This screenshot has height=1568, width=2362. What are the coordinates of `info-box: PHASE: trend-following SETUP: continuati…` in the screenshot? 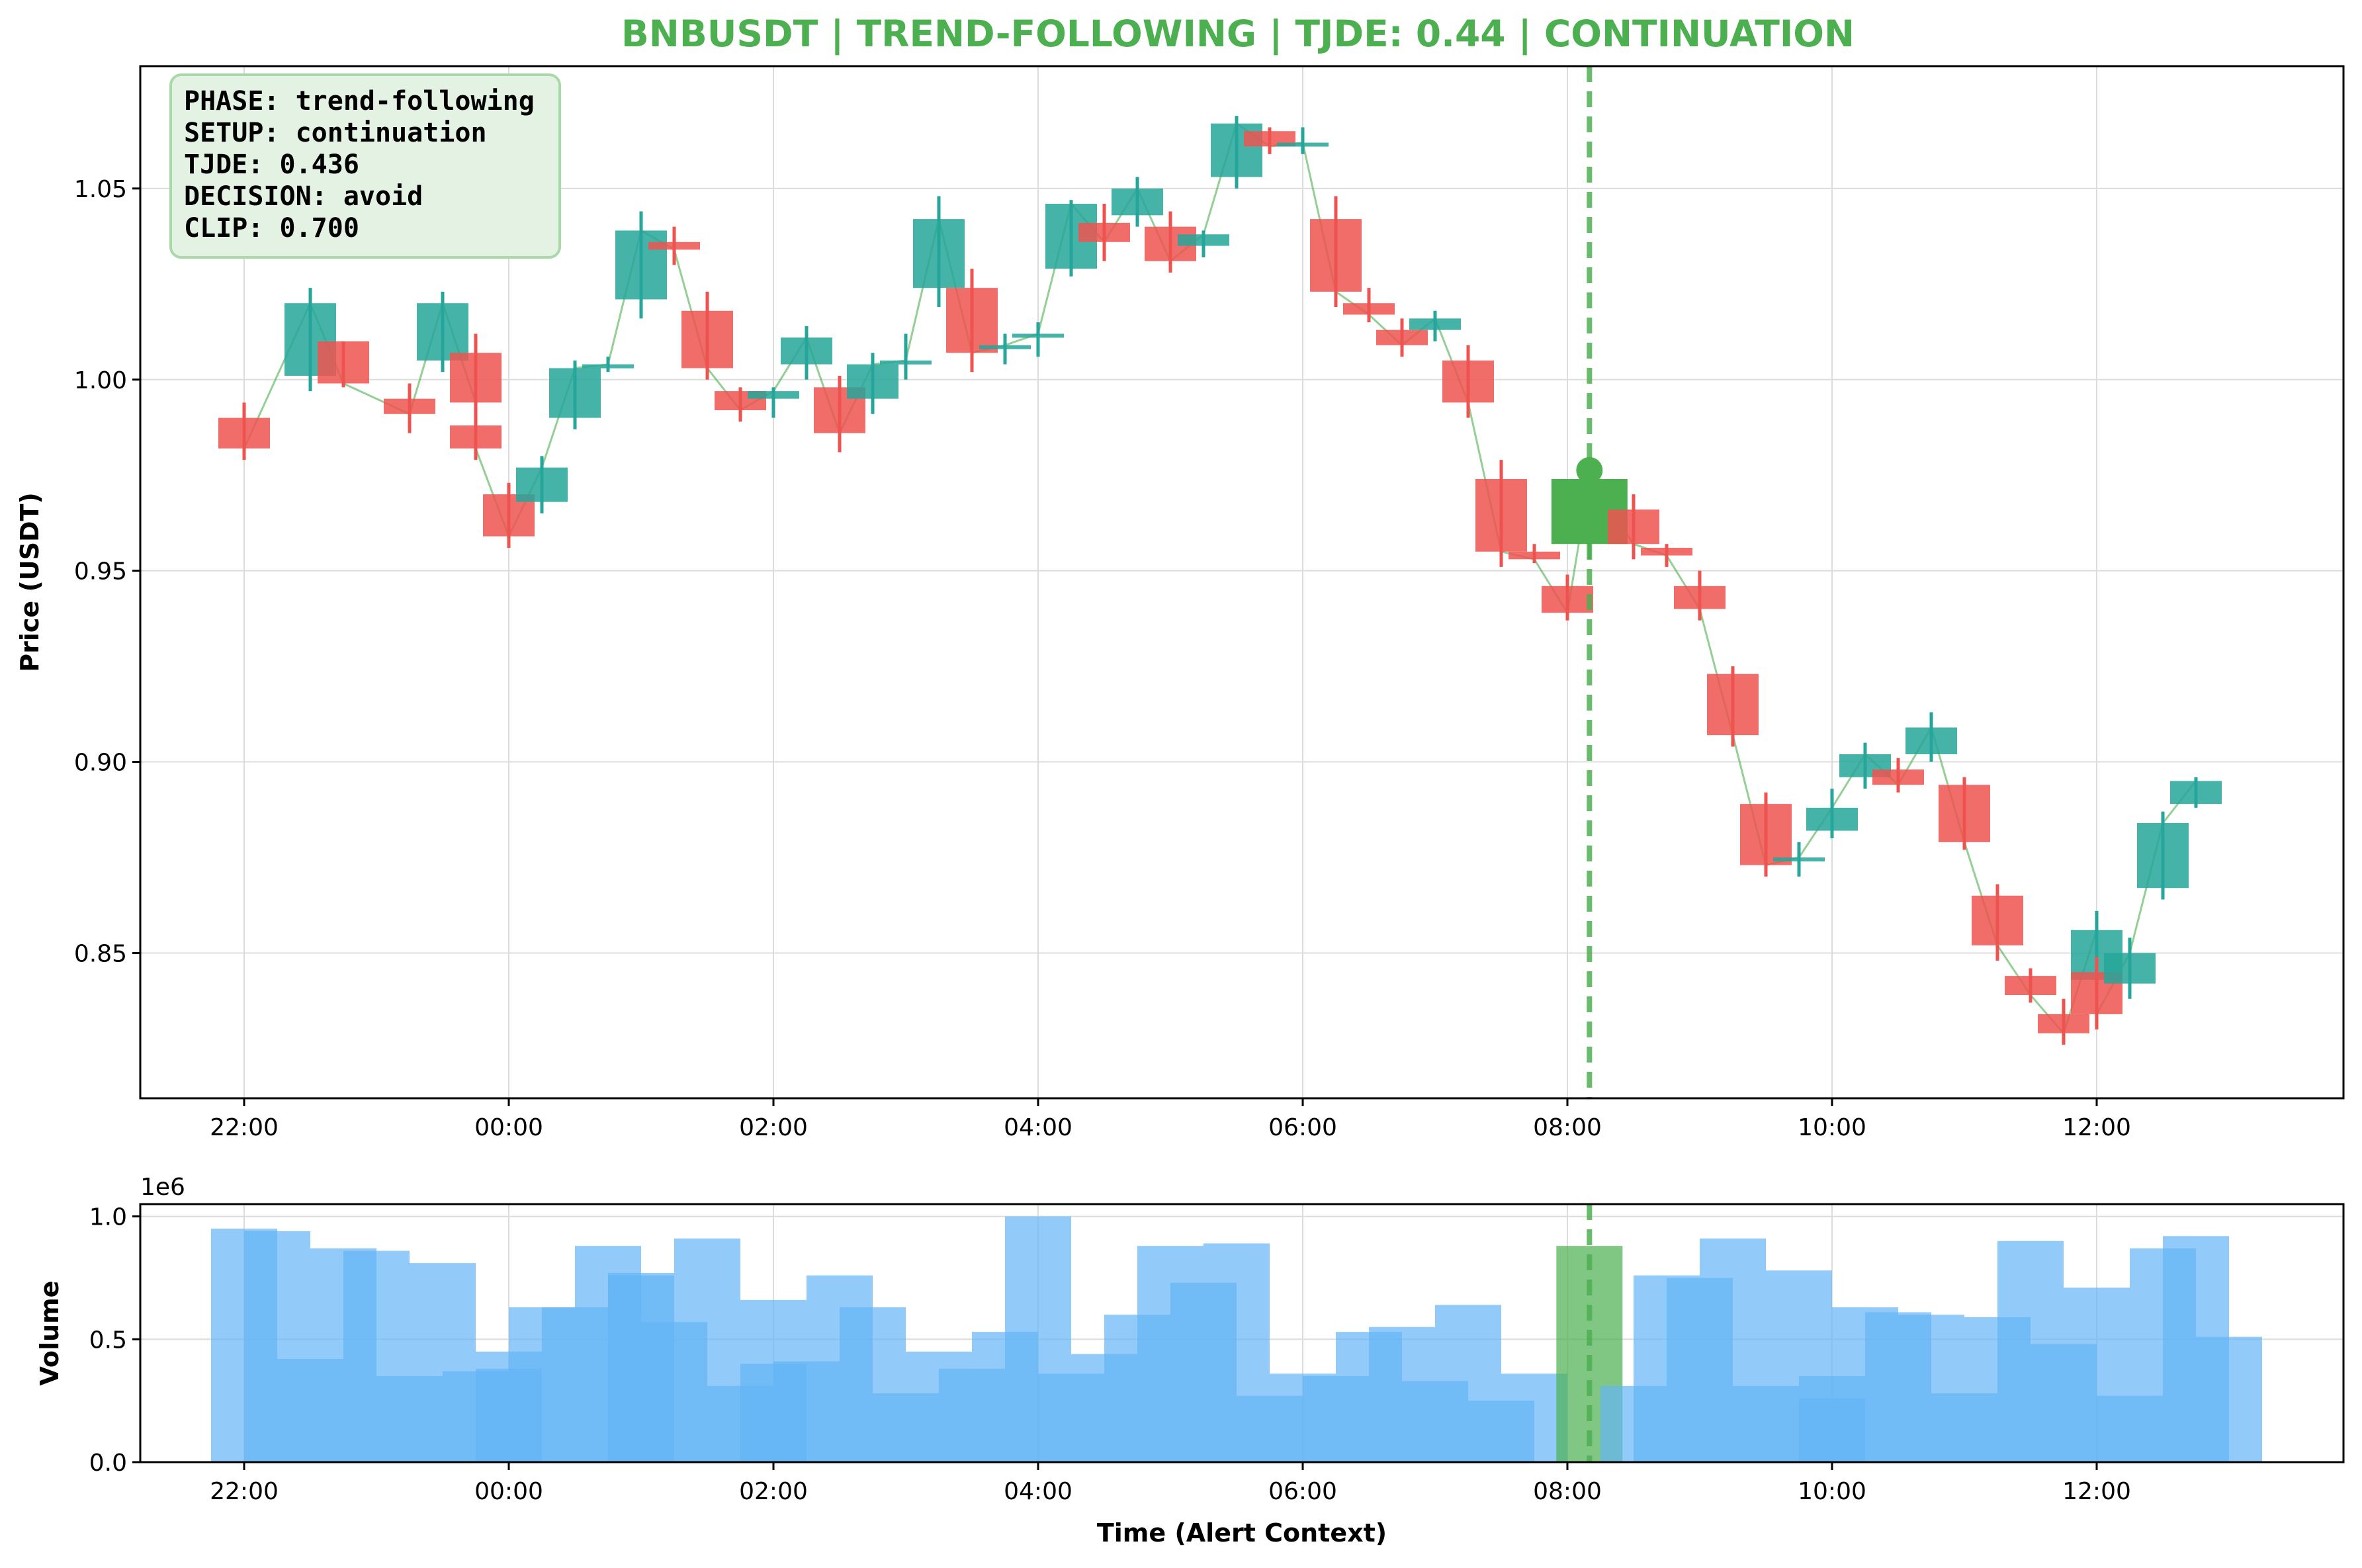 It's located at (365, 166).